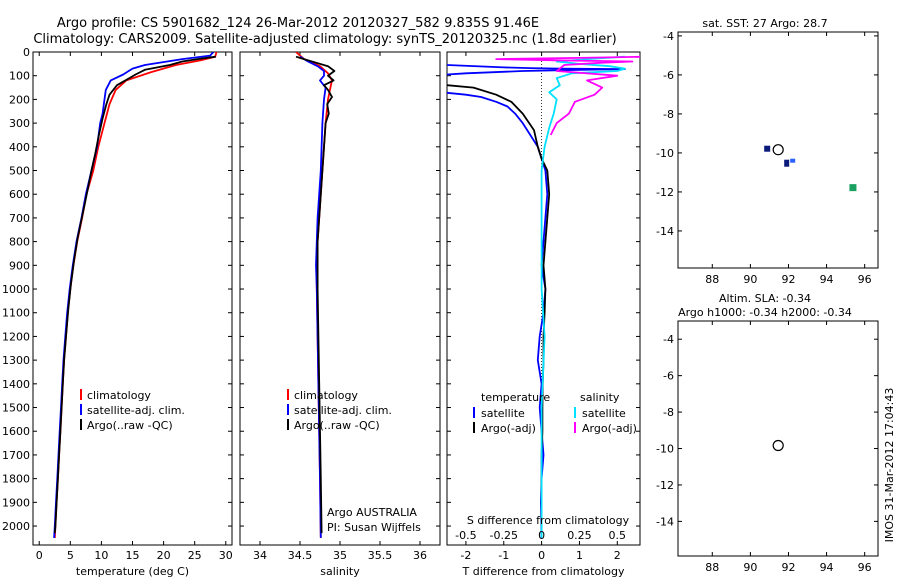 This screenshot has width=900, height=580. Describe the element at coordinates (548, 520) in the screenshot. I see `secondary-axis-label: S difference from climatology` at that location.